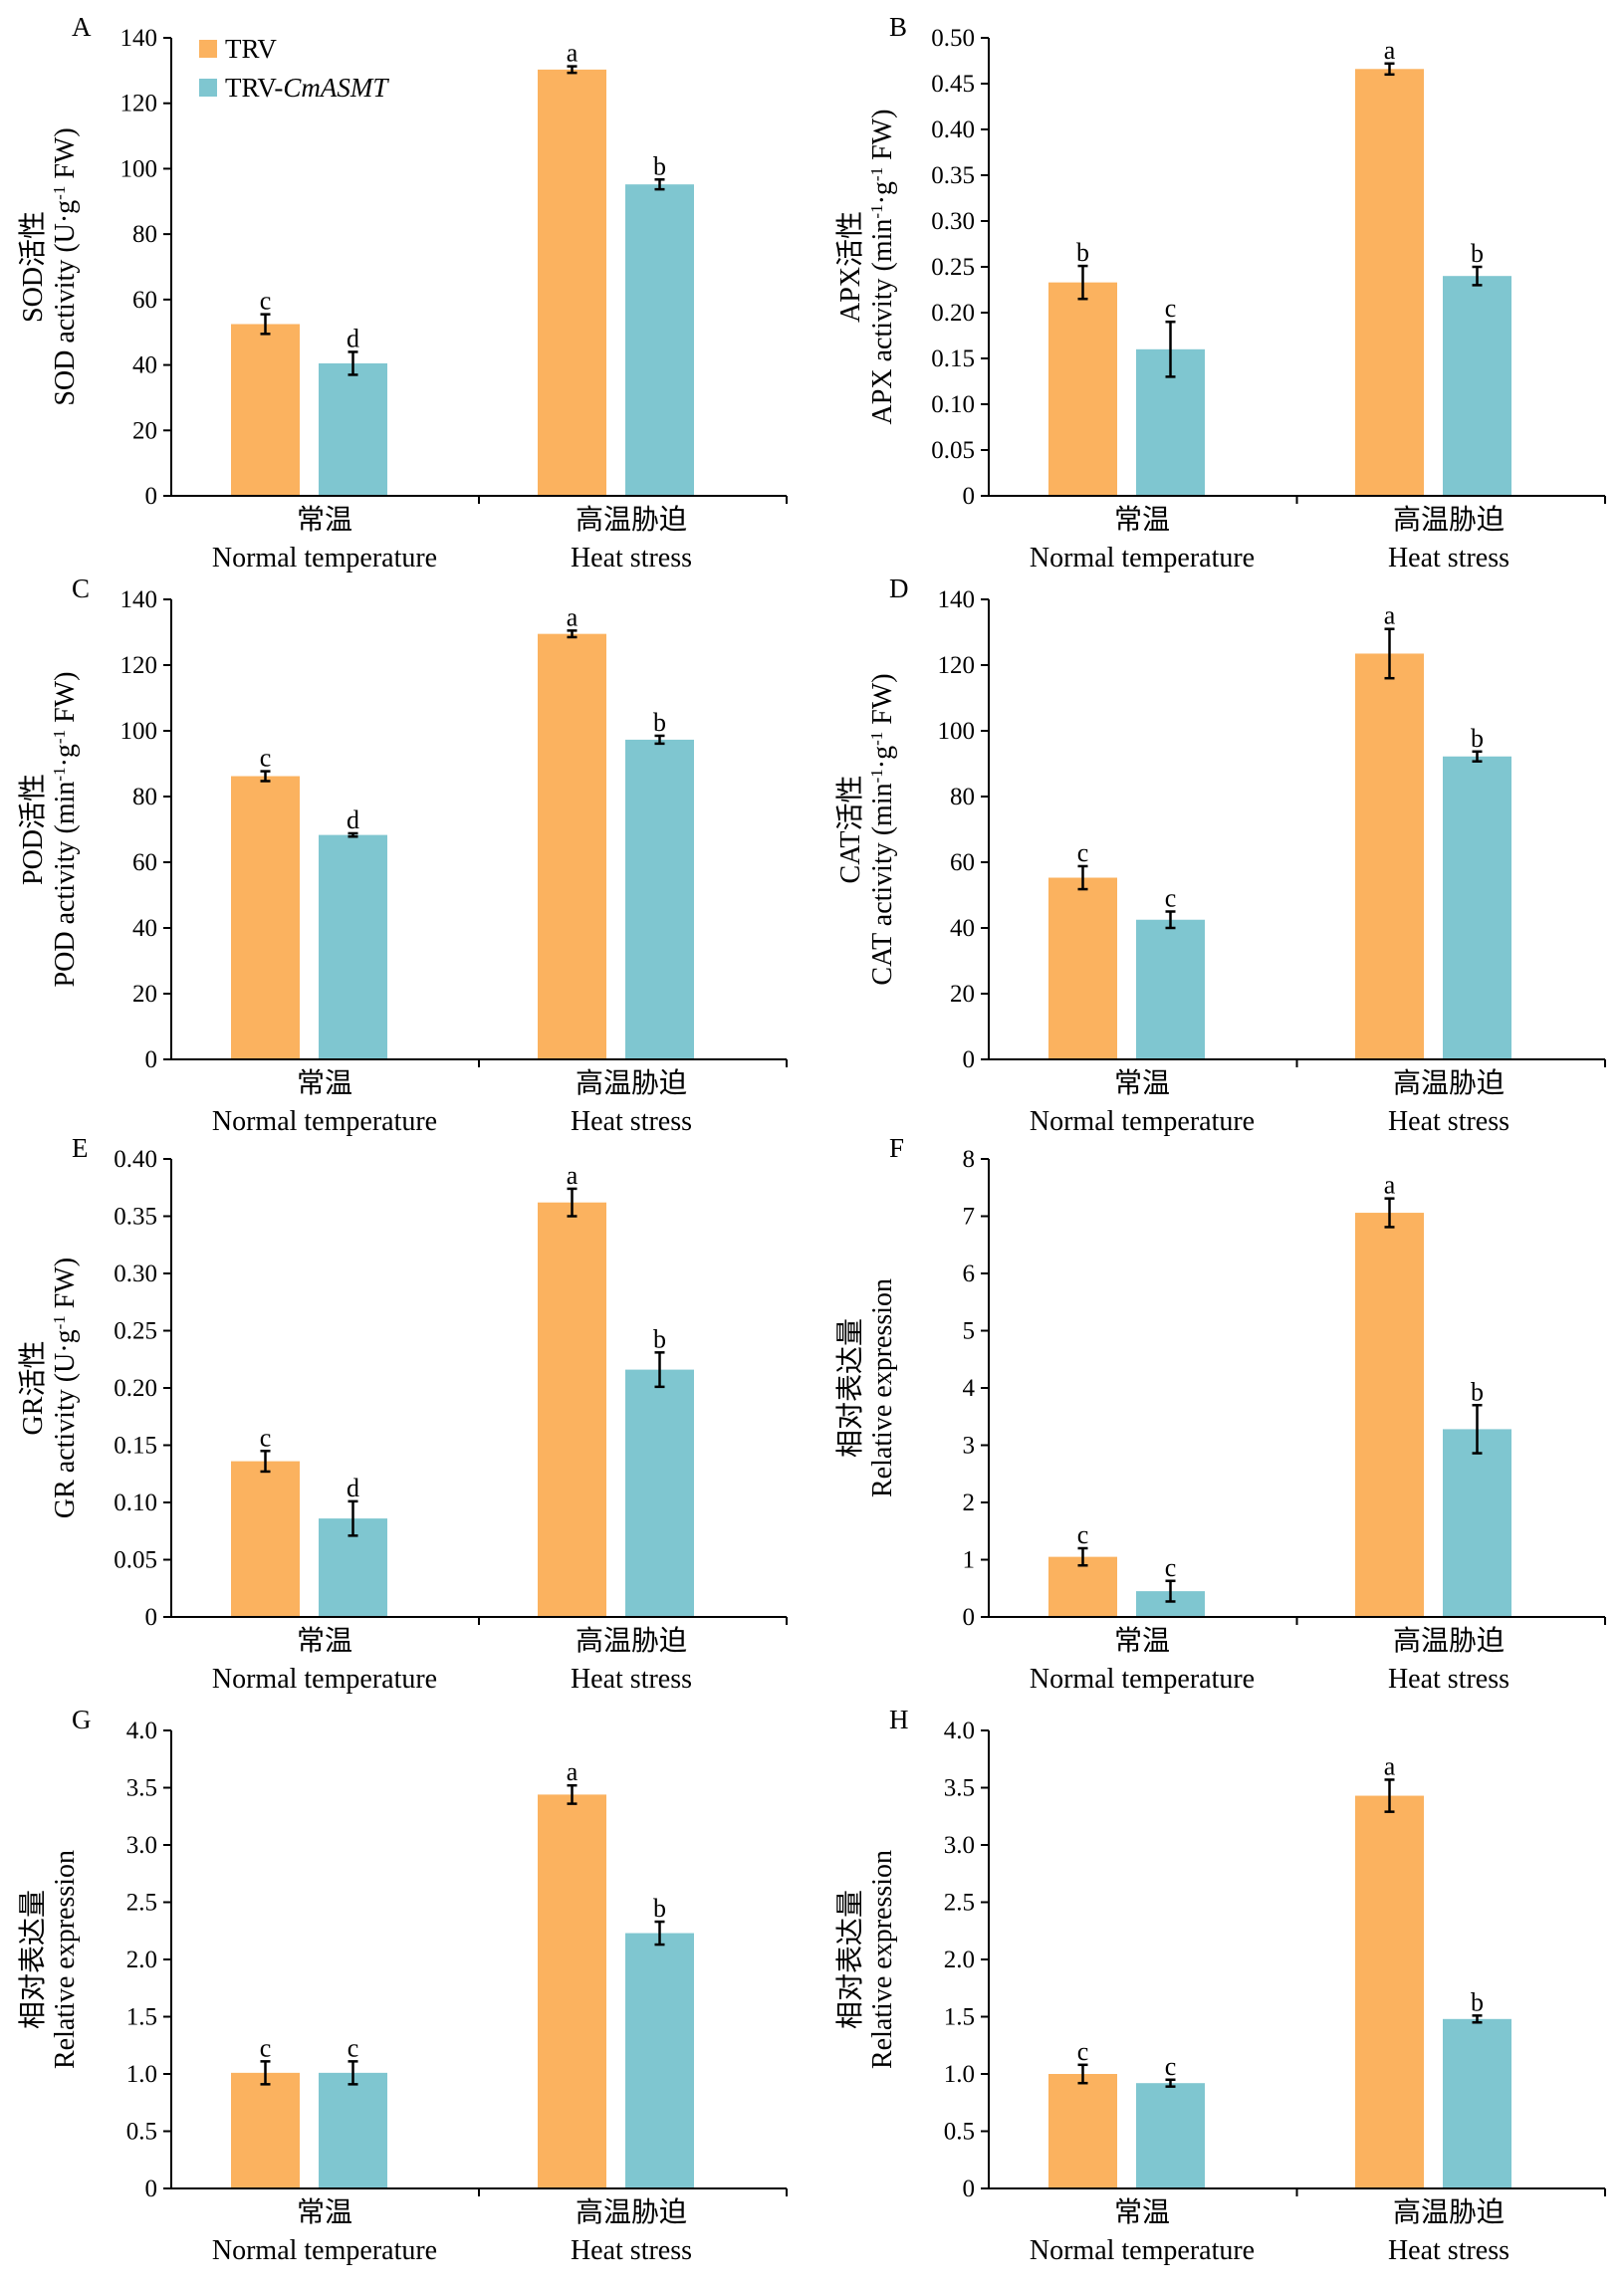  I want to click on significance-label: d, so click(353, 820).